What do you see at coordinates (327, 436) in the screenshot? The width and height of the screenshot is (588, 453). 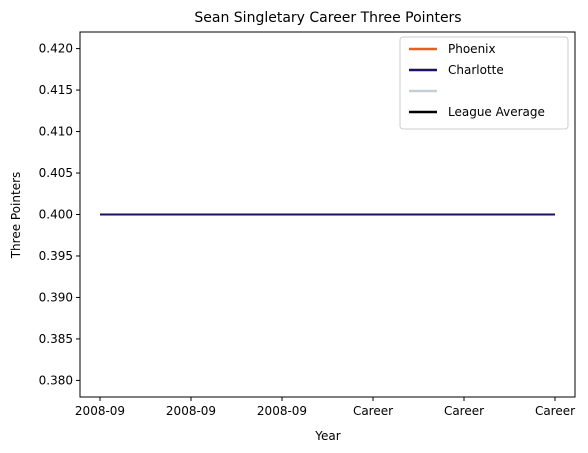 I see `x-axis-label: Year` at bounding box center [327, 436].